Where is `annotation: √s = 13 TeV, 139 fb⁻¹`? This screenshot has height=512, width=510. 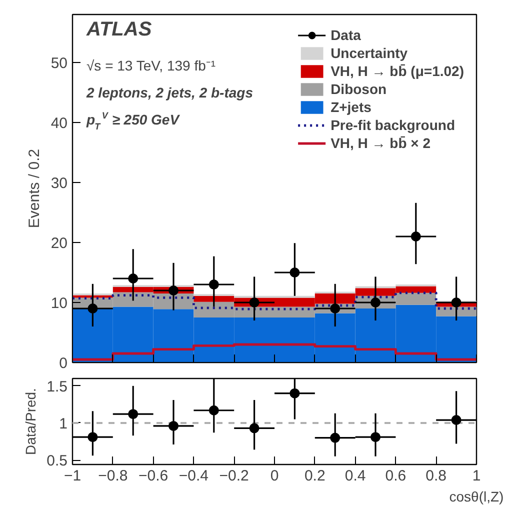
annotation: √s = 13 TeV, 139 fb⁻¹ is located at coordinates (151, 66).